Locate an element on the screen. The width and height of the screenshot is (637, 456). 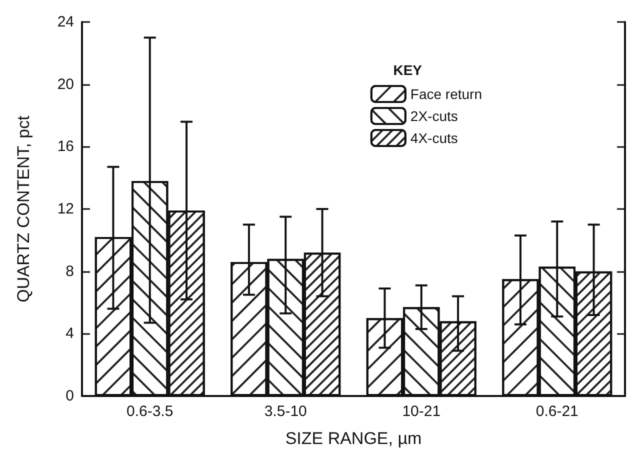
x-tick-label: 0.6-21 is located at coordinates (557, 411).